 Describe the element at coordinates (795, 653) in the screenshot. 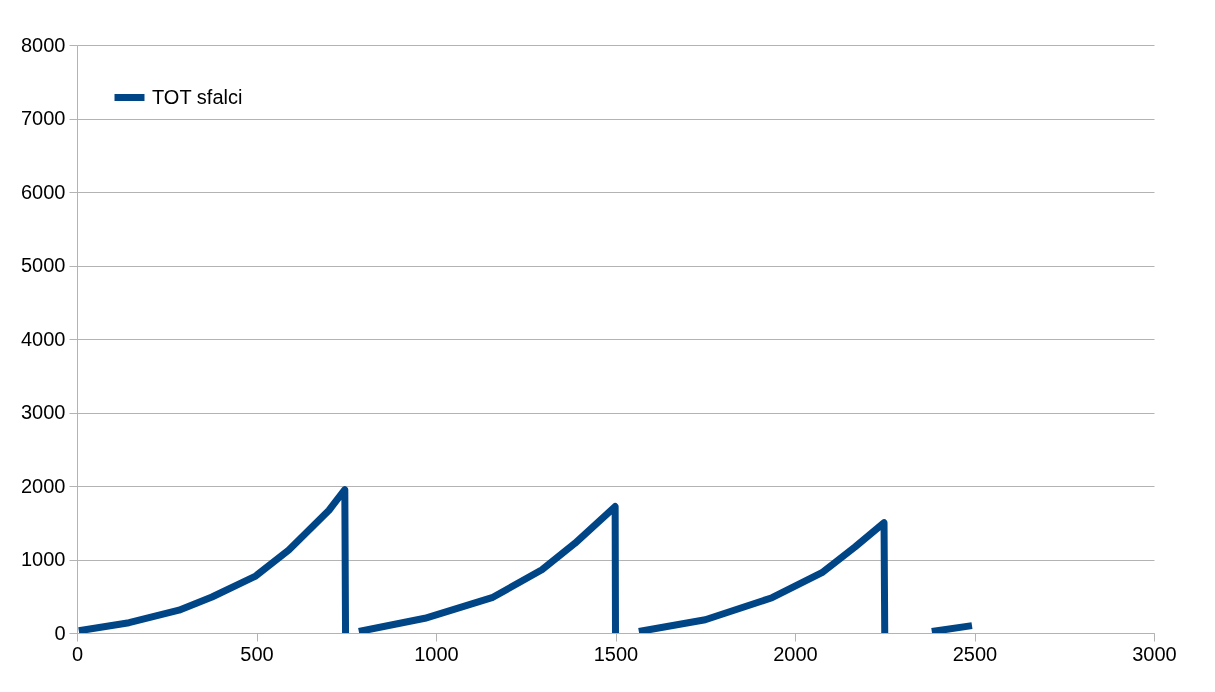

I see `x-tick-label: 2000` at that location.